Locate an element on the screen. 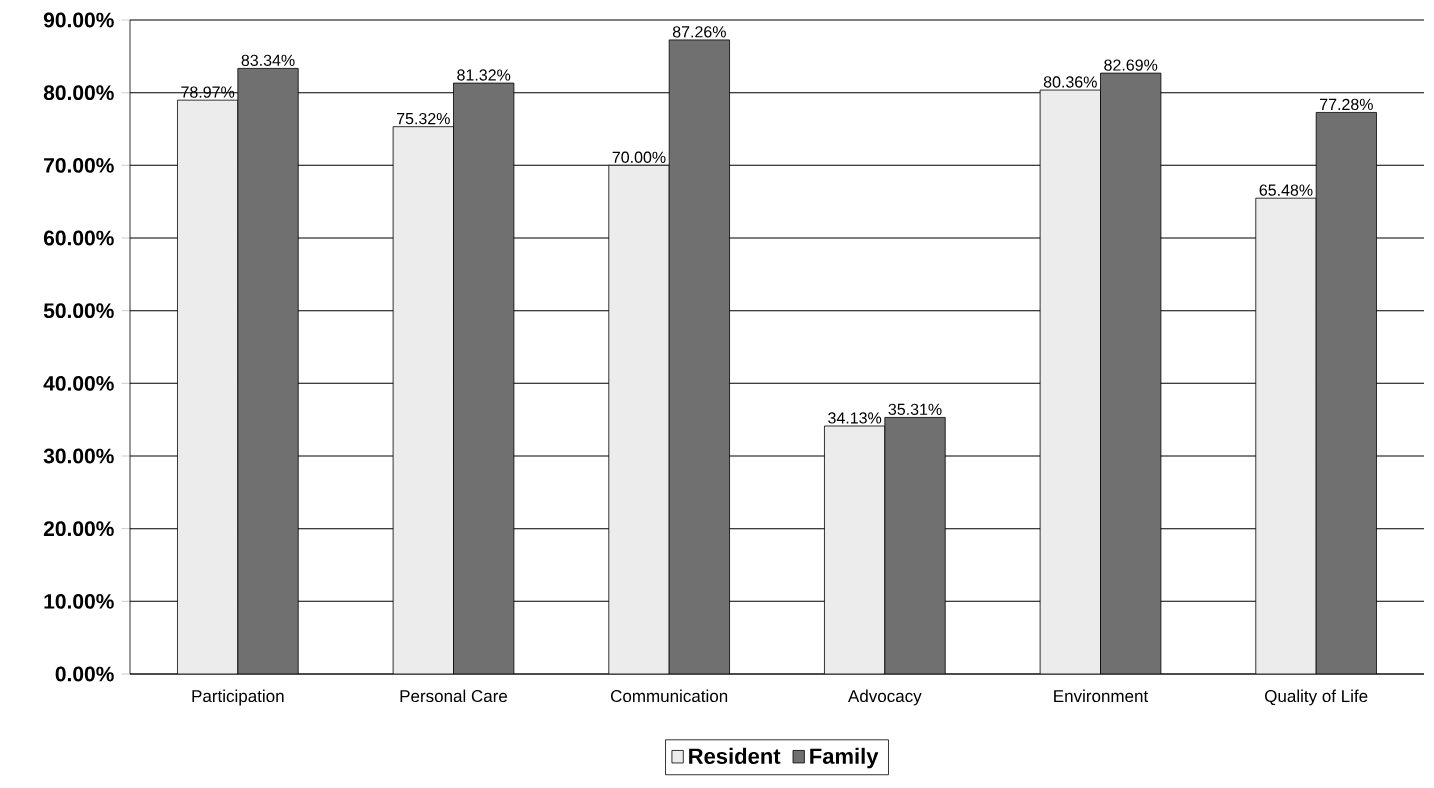 Image resolution: width=1434 pixels, height=788 pixels. data-label: 82.69% is located at coordinates (1131, 65).